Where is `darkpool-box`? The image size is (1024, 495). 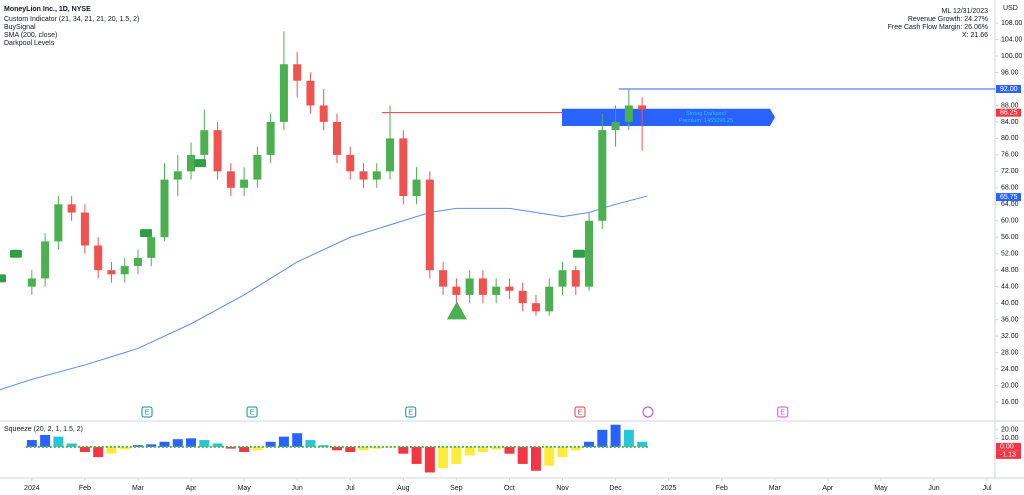 darkpool-box is located at coordinates (668, 117).